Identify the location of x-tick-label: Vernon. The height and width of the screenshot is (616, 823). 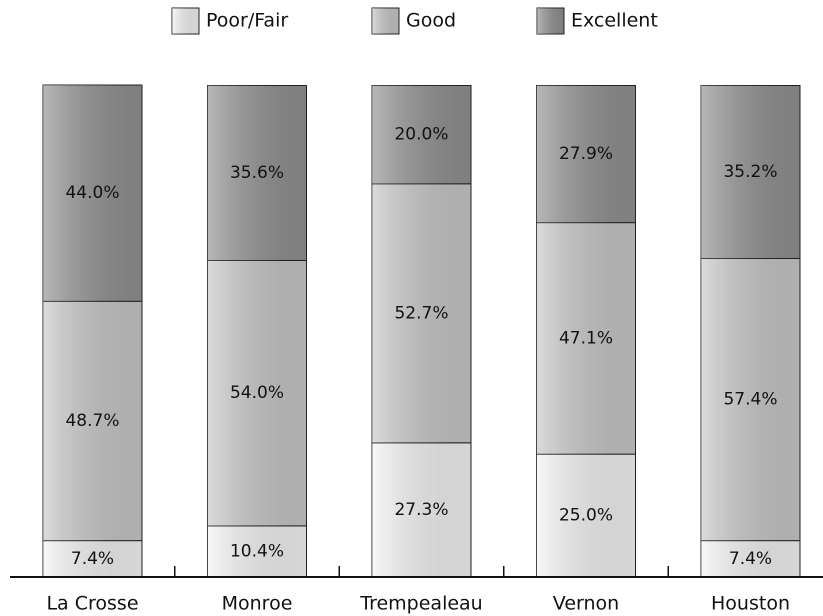
(586, 604).